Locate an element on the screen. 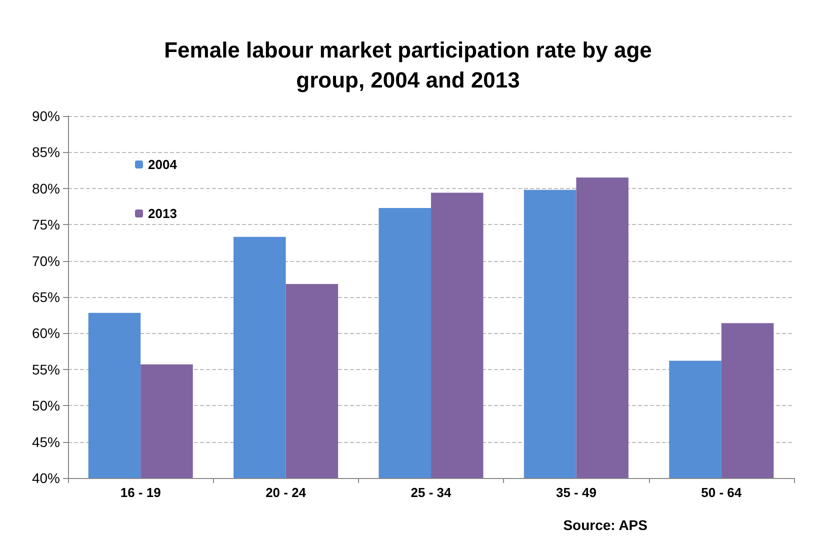 The image size is (817, 548). x-tick-label: 25 - 34 is located at coordinates (431, 492).